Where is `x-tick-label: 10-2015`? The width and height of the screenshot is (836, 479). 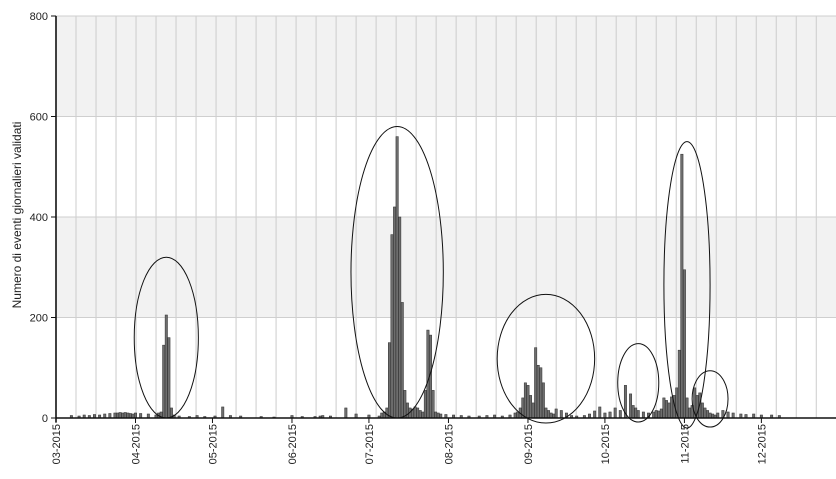 x-tick-label: 10-2015 is located at coordinates (606, 444).